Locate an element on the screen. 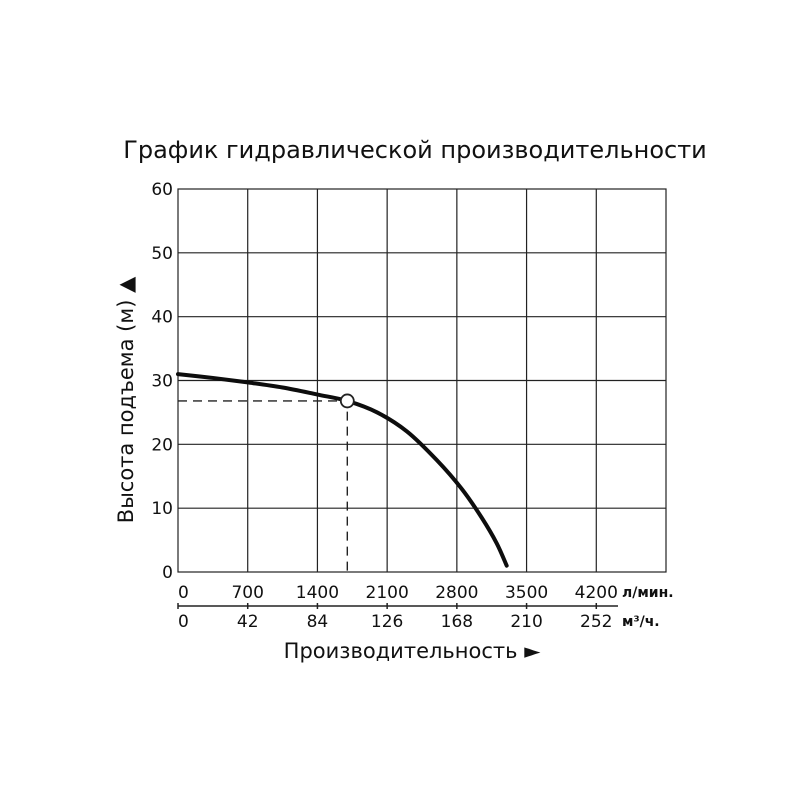 The width and height of the screenshot is (800, 800). x-axis-unit: л/мин. is located at coordinates (648, 593).